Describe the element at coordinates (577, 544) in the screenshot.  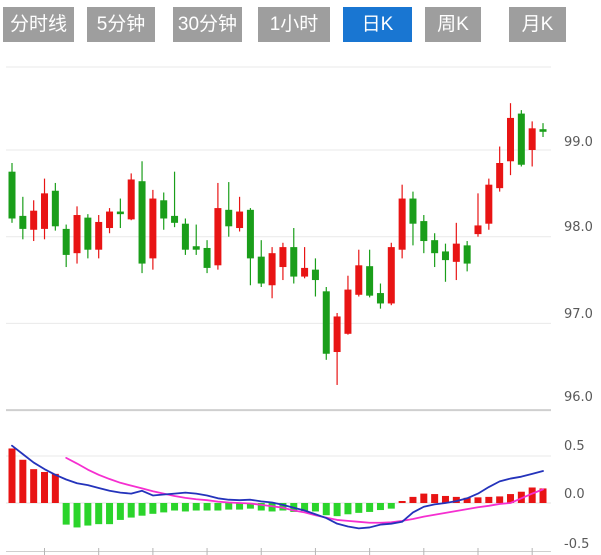
I see `macd-axis-label: -0.5` at that location.